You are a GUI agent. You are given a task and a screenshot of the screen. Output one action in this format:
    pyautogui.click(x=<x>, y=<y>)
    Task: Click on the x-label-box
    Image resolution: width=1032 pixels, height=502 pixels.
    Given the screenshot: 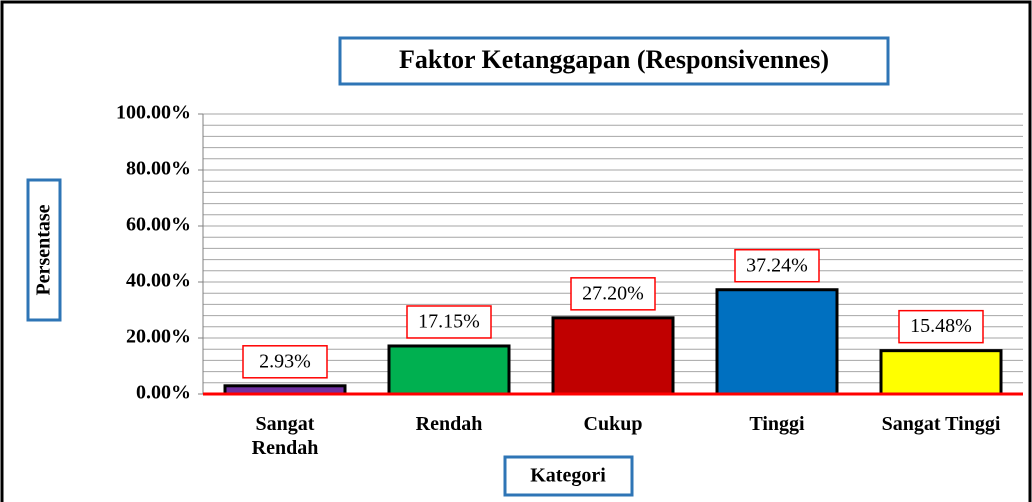 What is the action you would take?
    pyautogui.click(x=568, y=476)
    